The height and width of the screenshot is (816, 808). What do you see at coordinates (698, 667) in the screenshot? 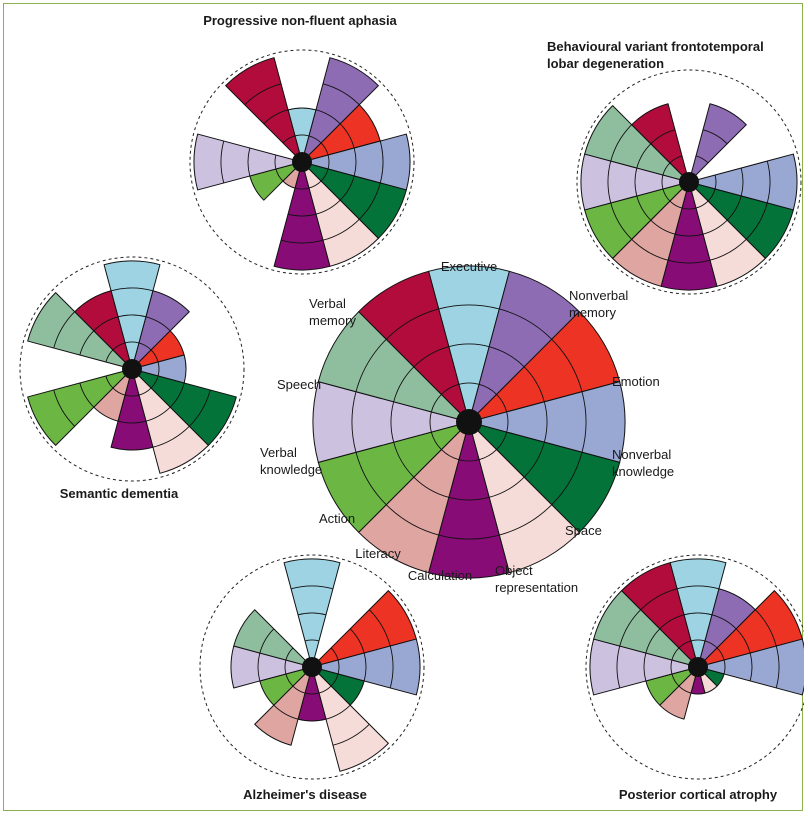
I see `hub-pca` at bounding box center [698, 667].